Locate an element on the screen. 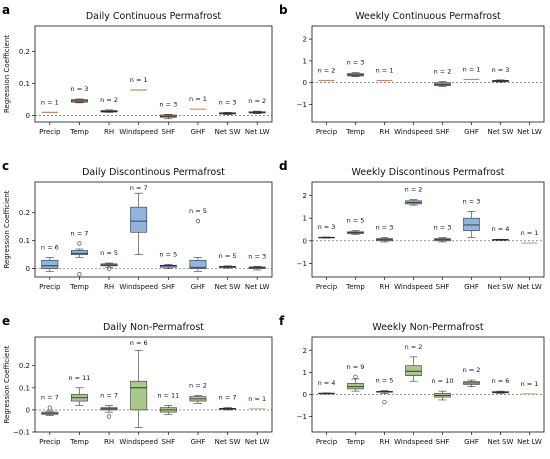  box-net-sw: n = 6 is located at coordinates (501, 385).